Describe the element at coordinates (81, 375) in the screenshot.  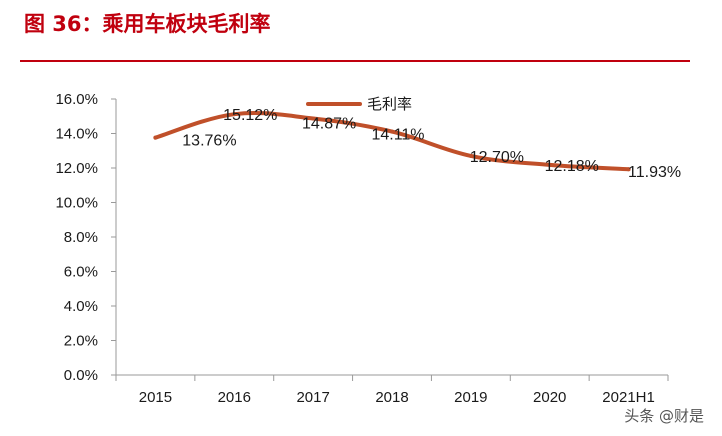
I see `y-tick-label: 0.0%` at that location.